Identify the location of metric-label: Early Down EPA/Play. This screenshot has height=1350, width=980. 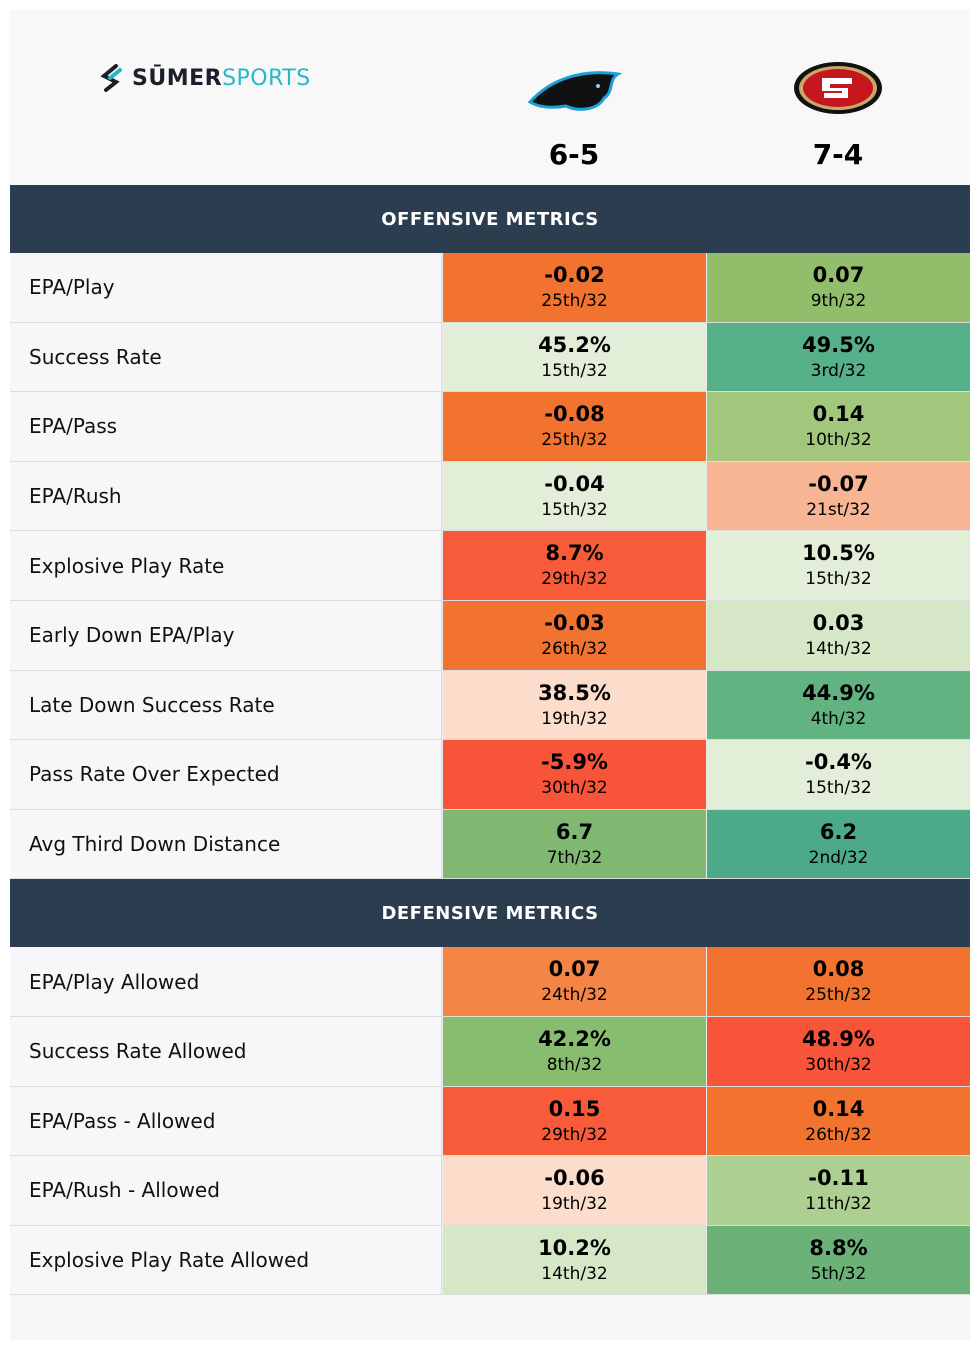
(226, 636).